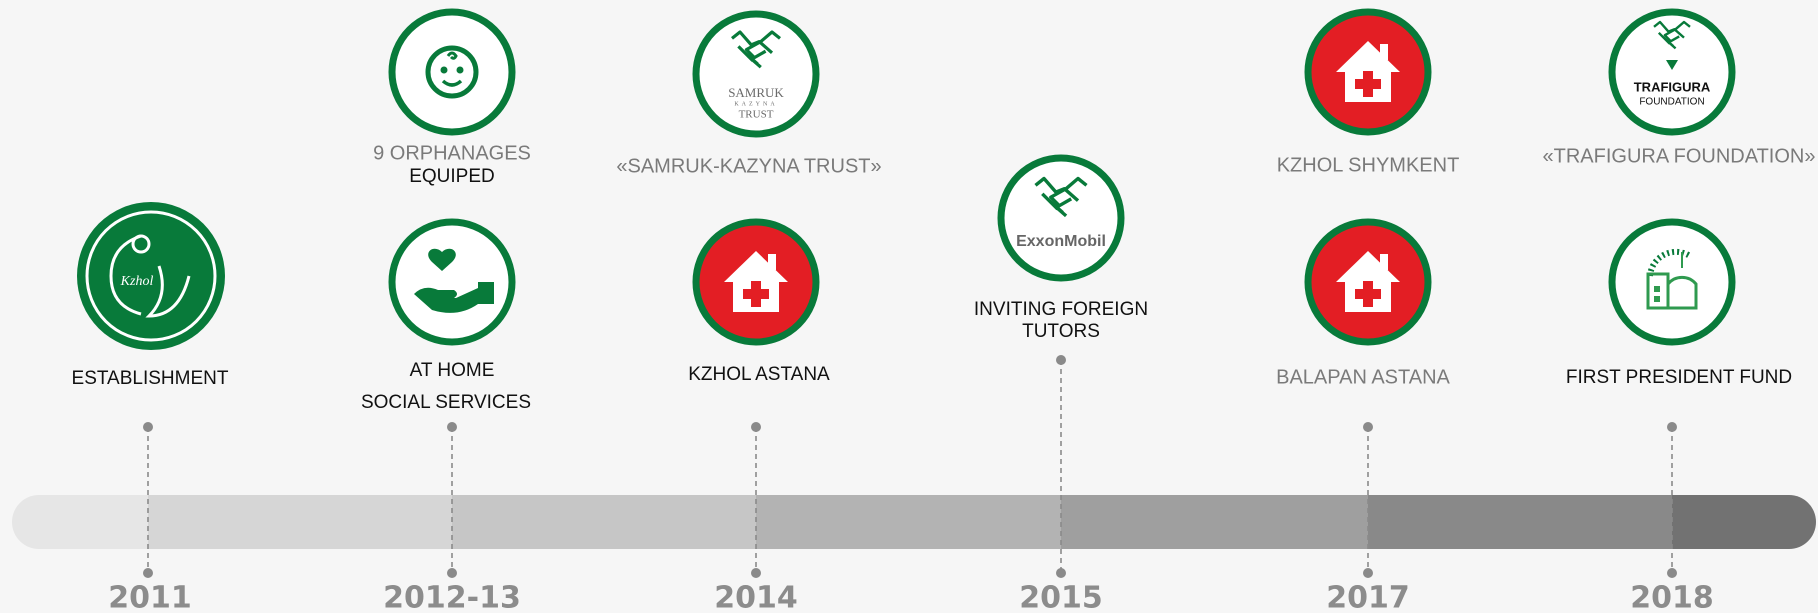  I want to click on care-icon, so click(452, 282).